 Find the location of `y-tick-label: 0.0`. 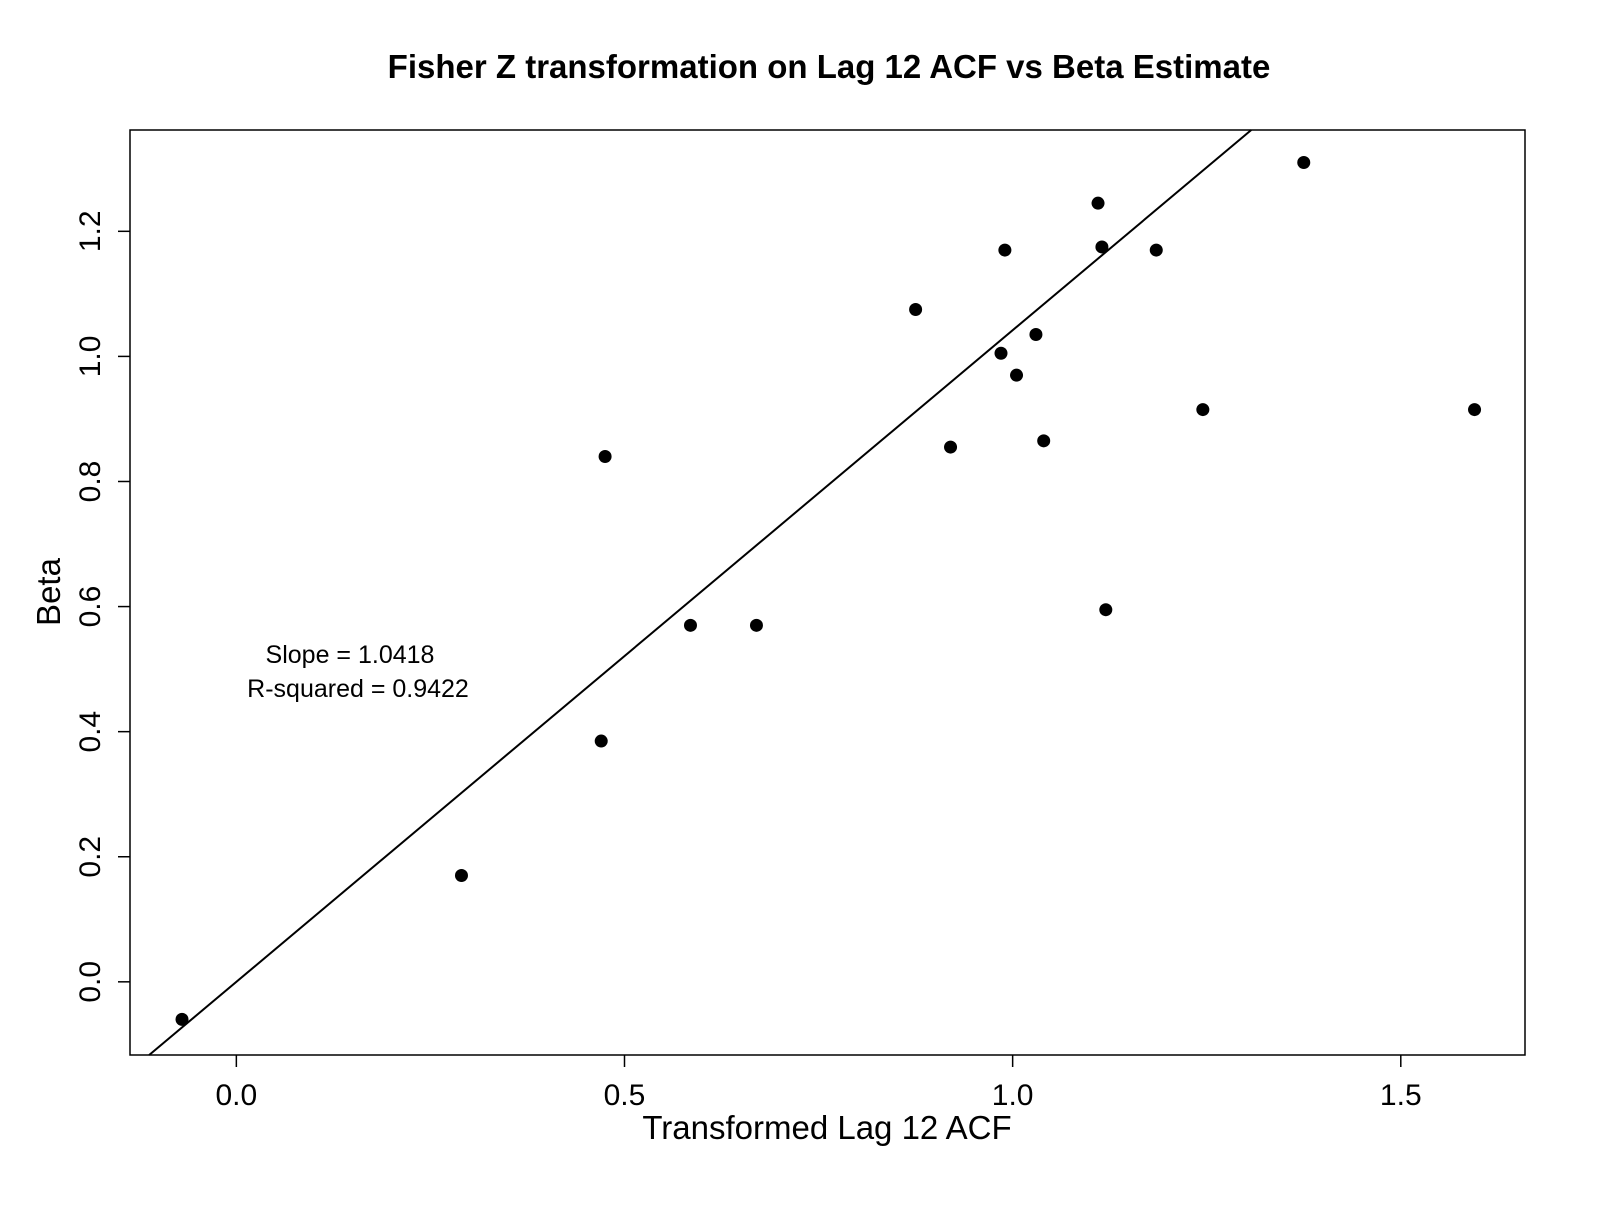

y-tick-label: 0.0 is located at coordinates (90, 982).